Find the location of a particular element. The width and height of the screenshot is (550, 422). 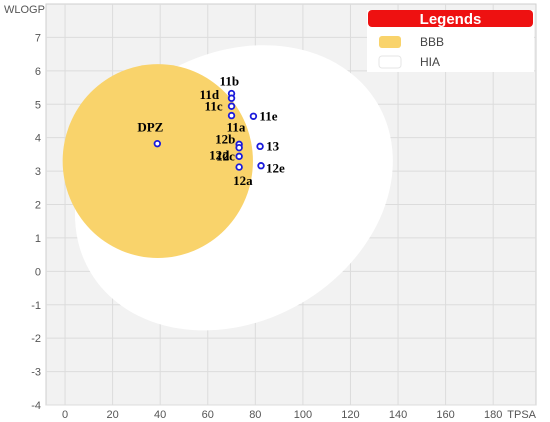

x-tick-label: 140 is located at coordinates (398, 415).